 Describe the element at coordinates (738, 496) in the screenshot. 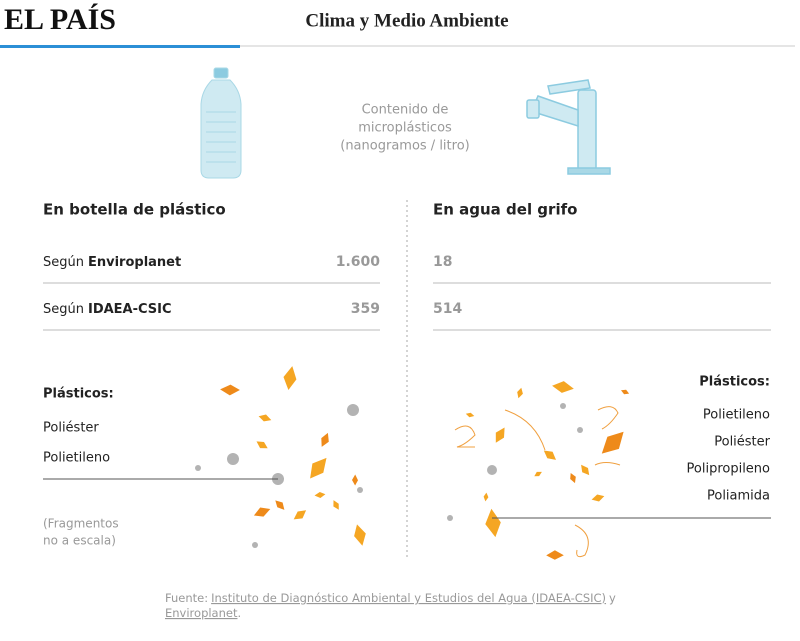

I see `plastic-item: Poliamida` at that location.